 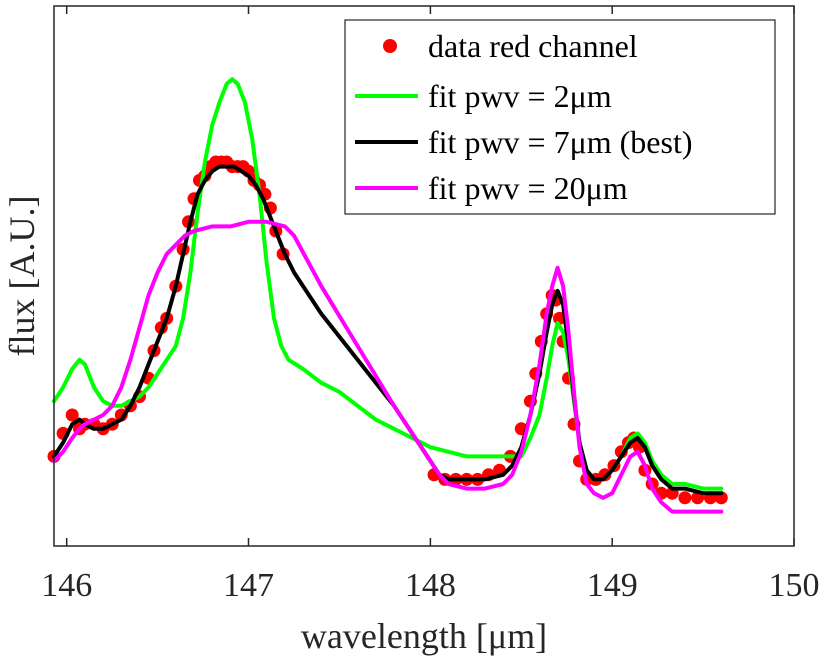 I want to click on x-tick-label: 149, so click(x=612, y=585).